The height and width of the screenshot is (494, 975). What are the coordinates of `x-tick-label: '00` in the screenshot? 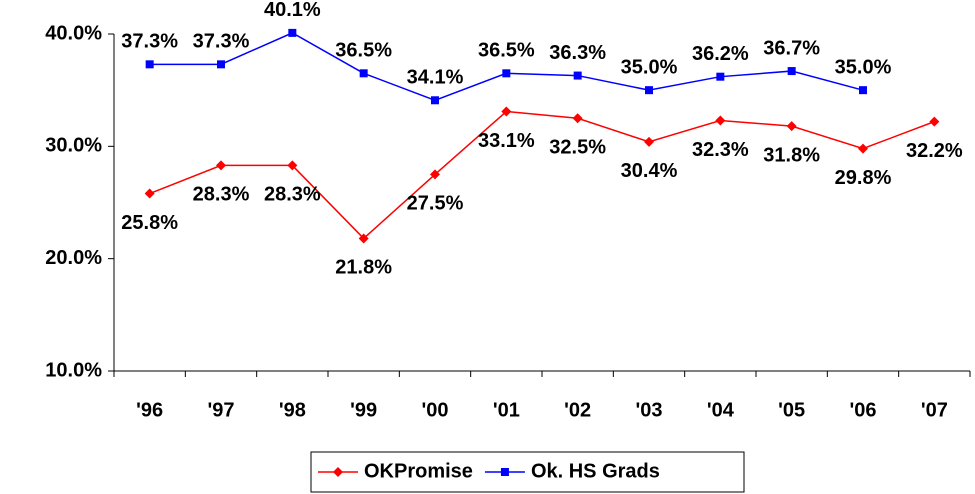 It's located at (434, 410).